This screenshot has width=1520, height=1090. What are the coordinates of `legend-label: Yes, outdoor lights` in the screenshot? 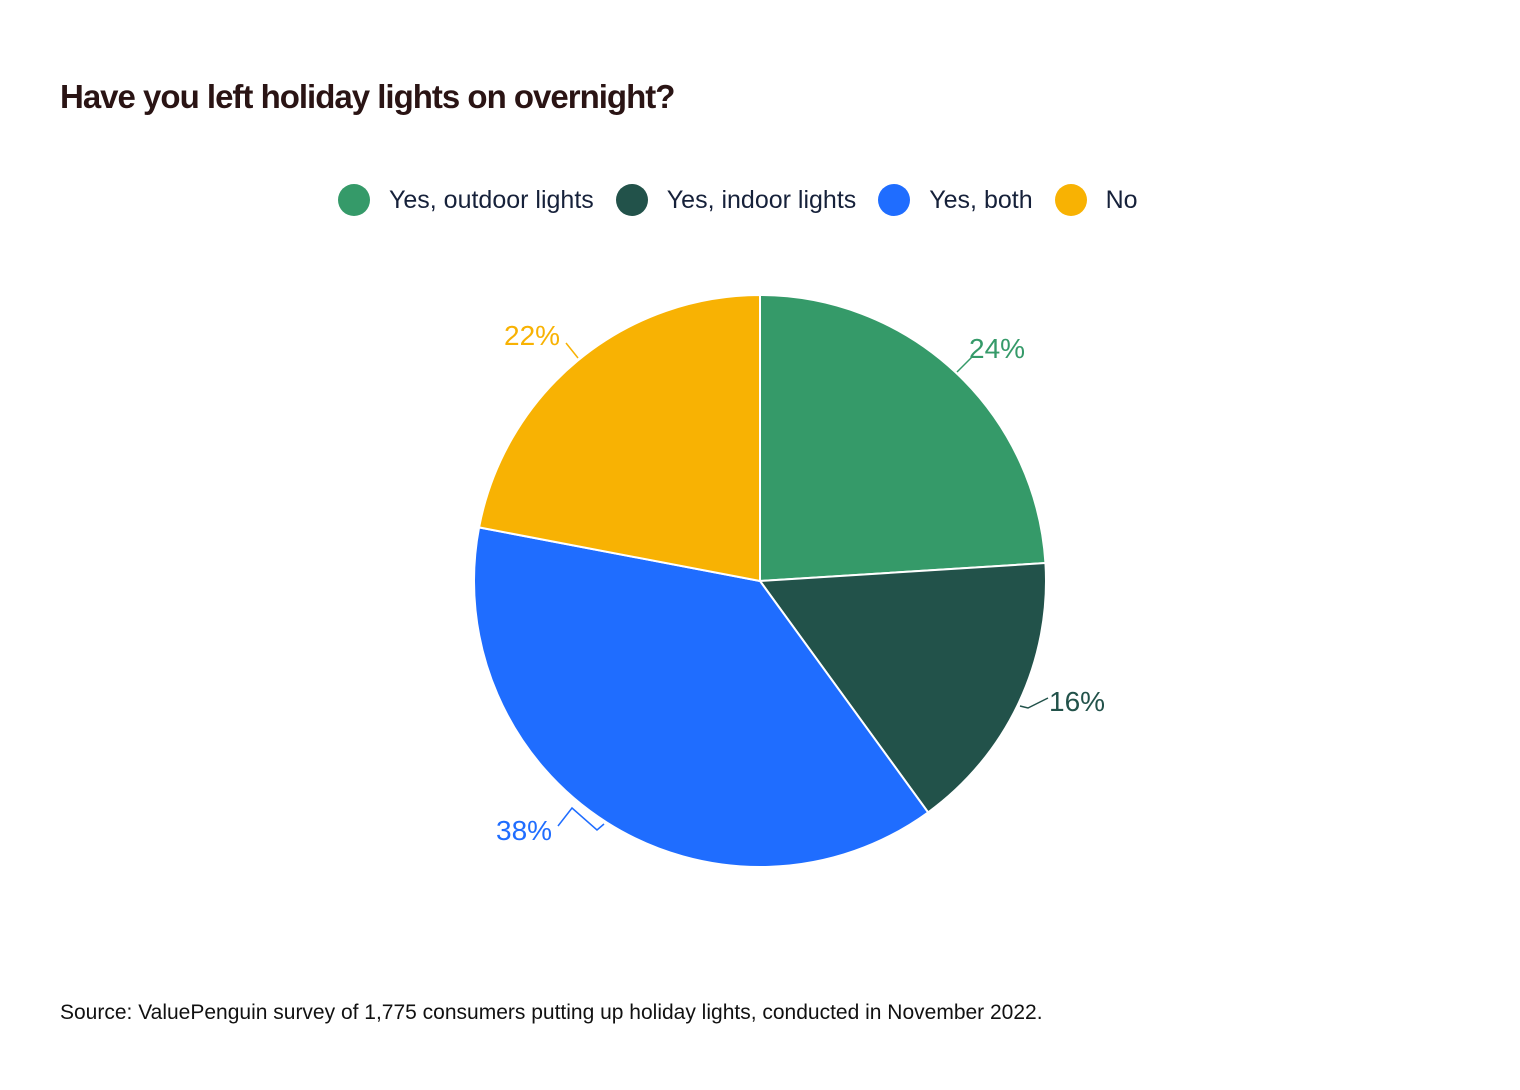 It's located at (491, 199).